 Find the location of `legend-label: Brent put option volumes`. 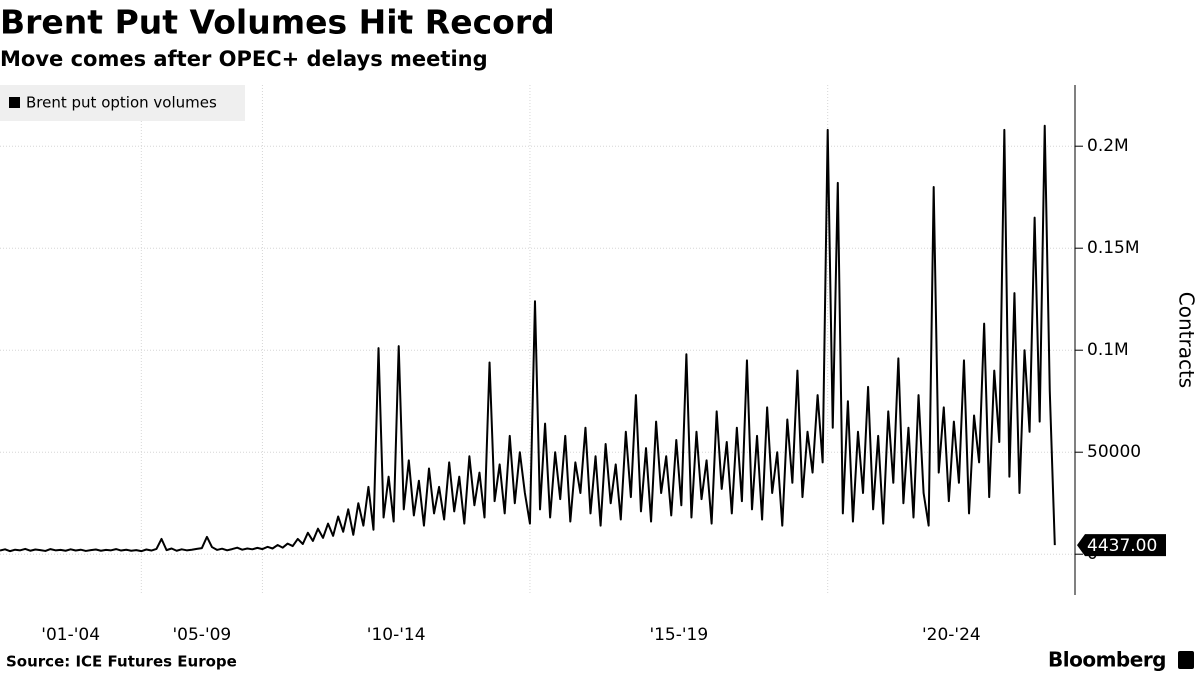

legend-label: Brent put option volumes is located at coordinates (121, 103).